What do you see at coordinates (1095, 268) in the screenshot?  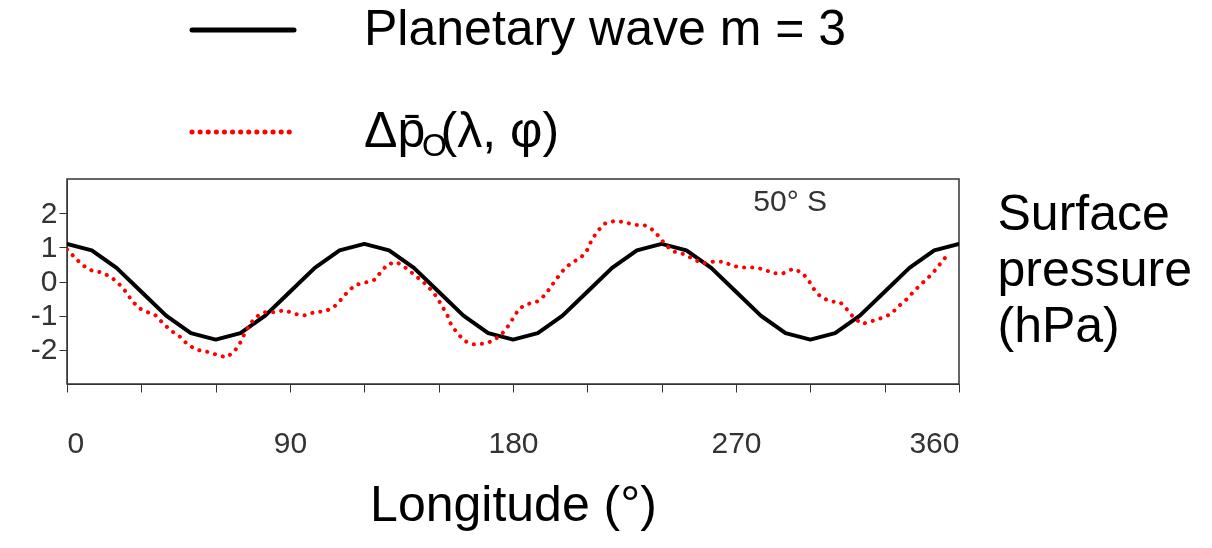 I see `y-axis-title: Surface pressure (hPa)` at bounding box center [1095, 268].